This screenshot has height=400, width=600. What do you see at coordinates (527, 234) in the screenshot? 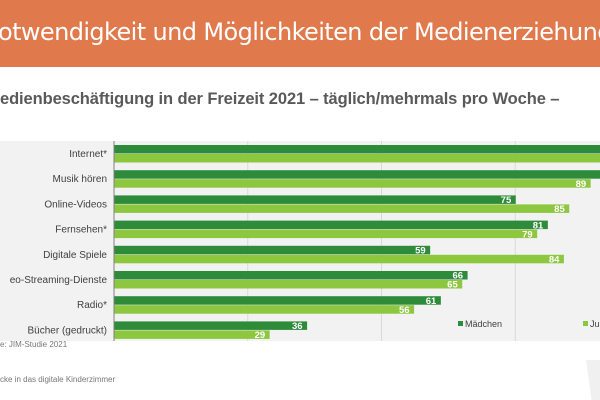
I see `data-label: 79` at bounding box center [527, 234].